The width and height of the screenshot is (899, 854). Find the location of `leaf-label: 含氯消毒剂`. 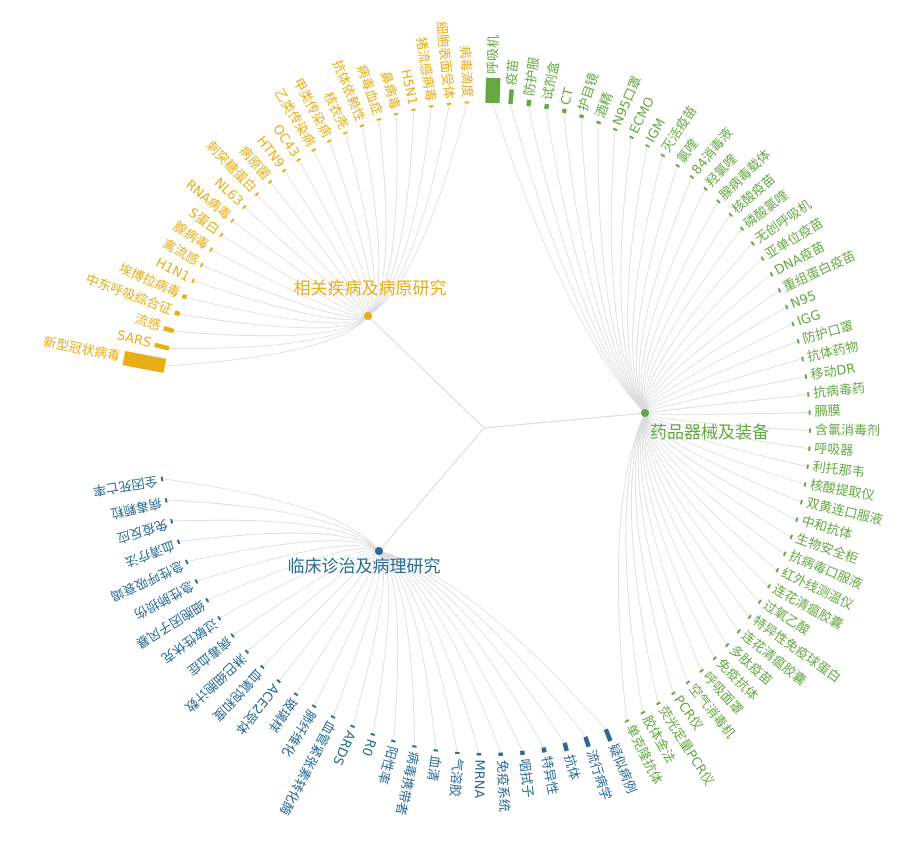

leaf-label: 含氯消毒剂 is located at coordinates (847, 430).